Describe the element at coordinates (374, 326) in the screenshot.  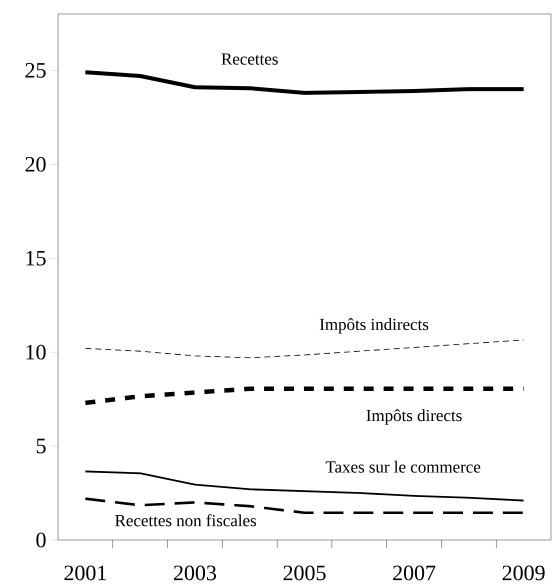
I see `series-label: Impôts indirects` at that location.